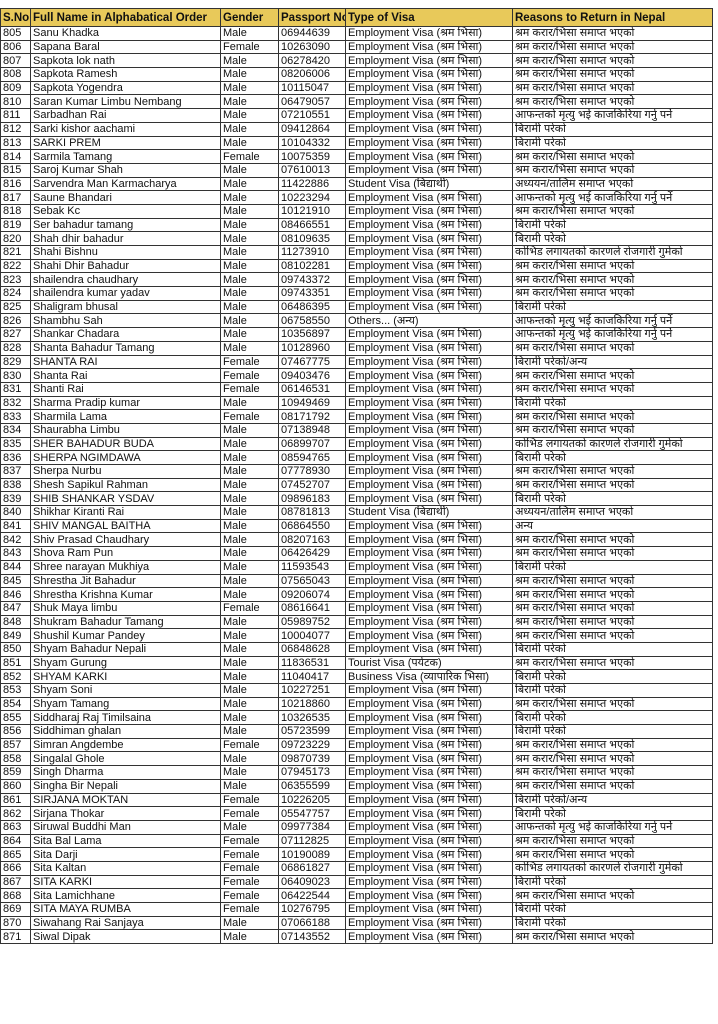  Describe the element at coordinates (15, 731) in the screenshot. I see `serial-number: 856` at that location.